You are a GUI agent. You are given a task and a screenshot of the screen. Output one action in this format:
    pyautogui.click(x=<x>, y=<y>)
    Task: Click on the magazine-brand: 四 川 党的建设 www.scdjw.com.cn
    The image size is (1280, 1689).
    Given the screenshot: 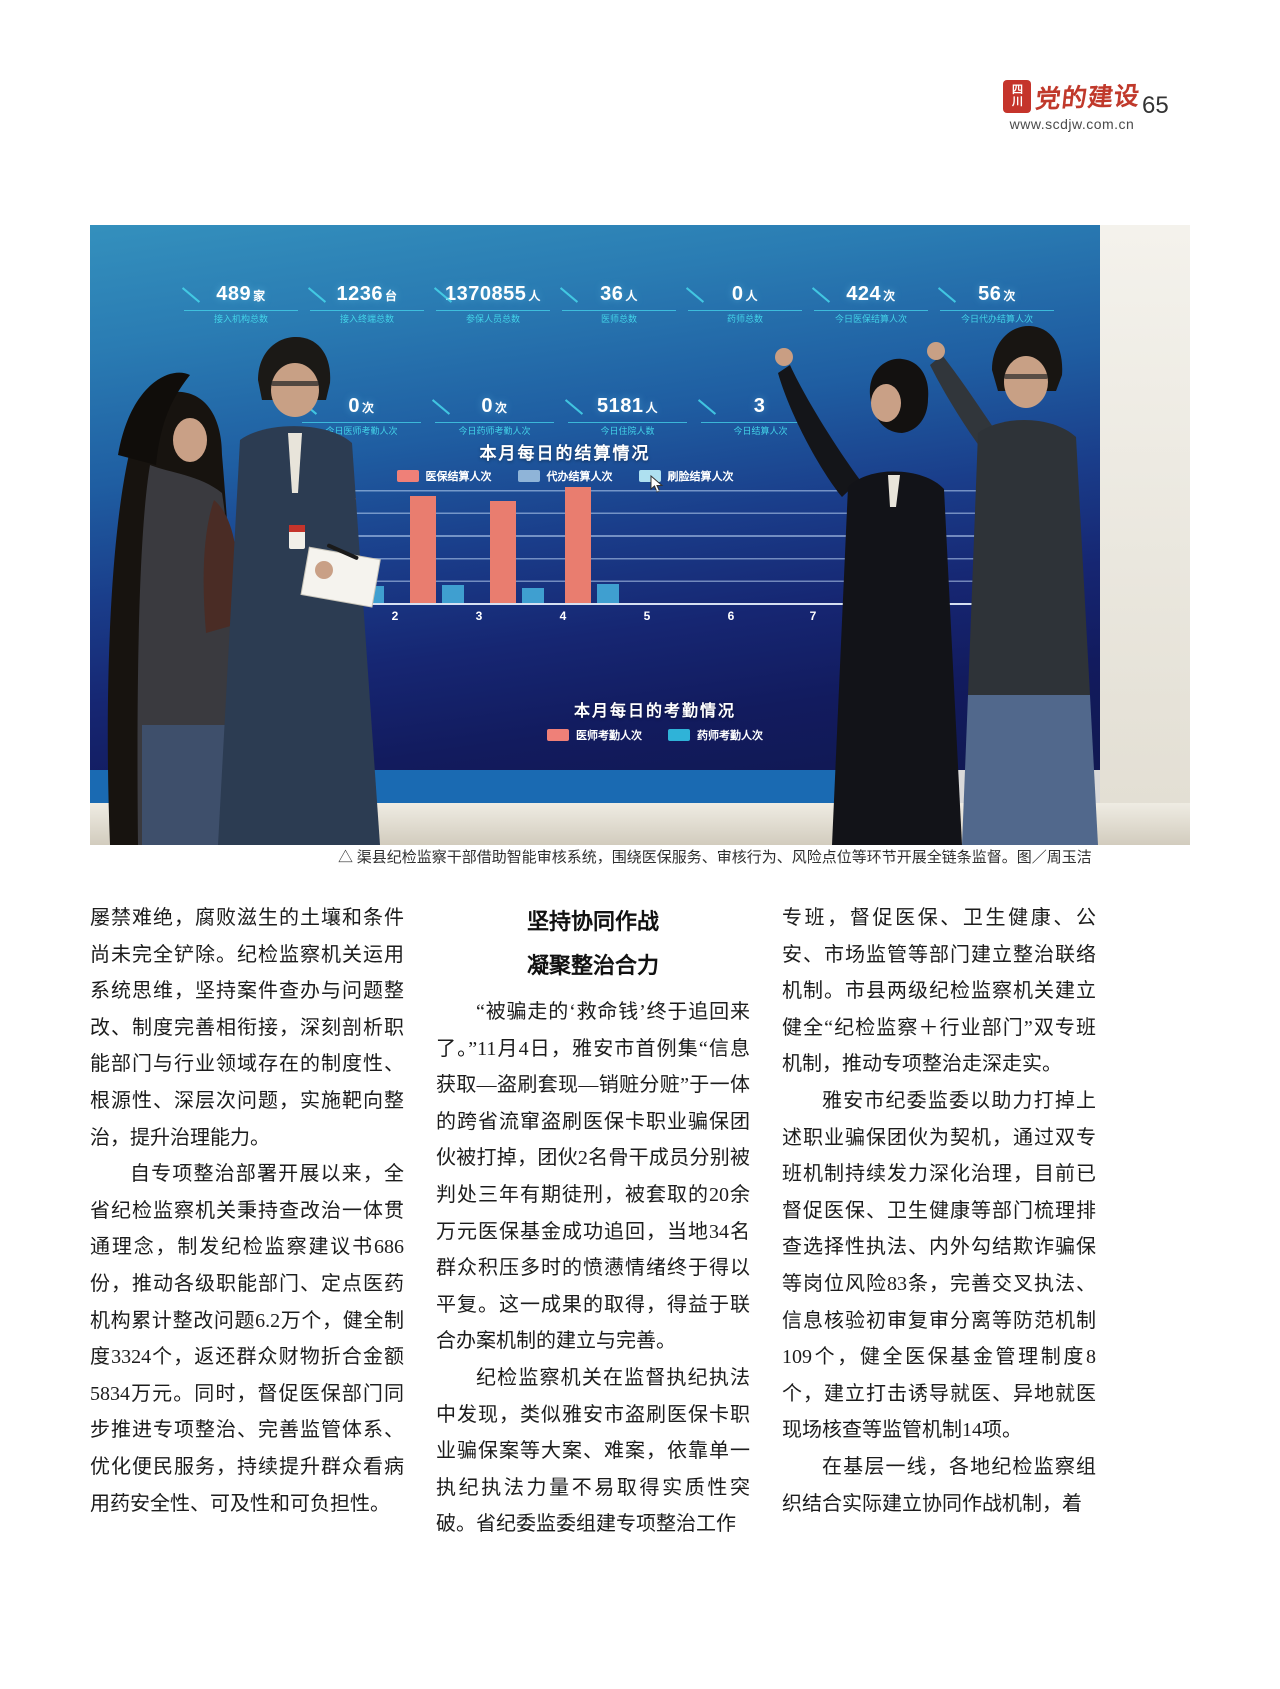 What is the action you would take?
    pyautogui.click(x=1072, y=105)
    